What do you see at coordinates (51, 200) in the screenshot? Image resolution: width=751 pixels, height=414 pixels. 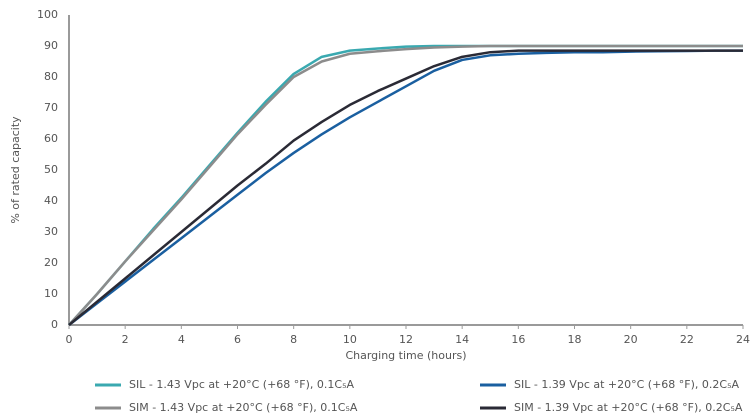 I see `y-tick-label: 40` at bounding box center [51, 200].